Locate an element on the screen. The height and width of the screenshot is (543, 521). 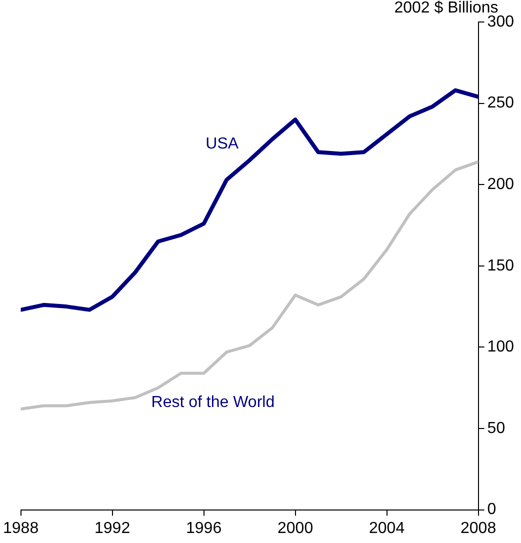
x-tick-label: 1996 is located at coordinates (204, 528).